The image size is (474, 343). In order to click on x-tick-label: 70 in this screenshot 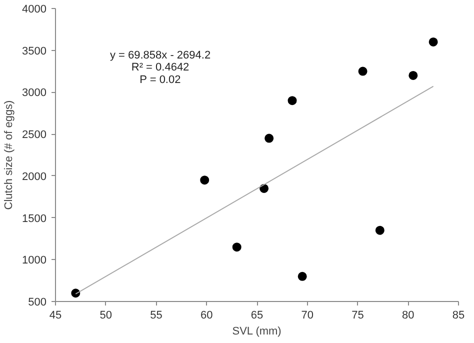, I will do `click(307, 316)`.